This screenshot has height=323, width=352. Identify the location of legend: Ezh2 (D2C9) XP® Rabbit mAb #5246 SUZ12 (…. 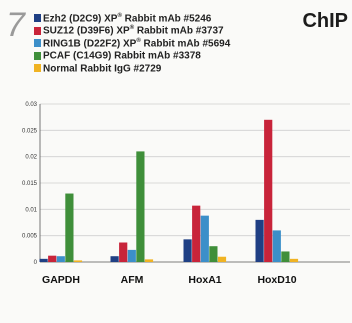
(132, 43).